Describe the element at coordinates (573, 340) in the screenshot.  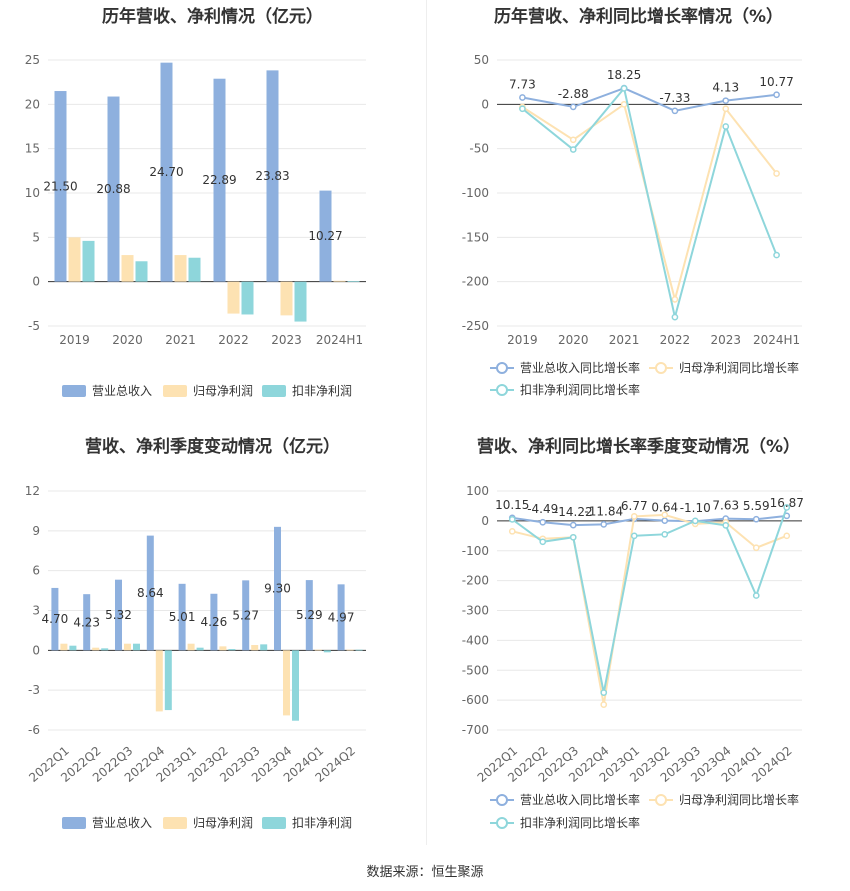
I see `x-tick-label: 2020` at that location.